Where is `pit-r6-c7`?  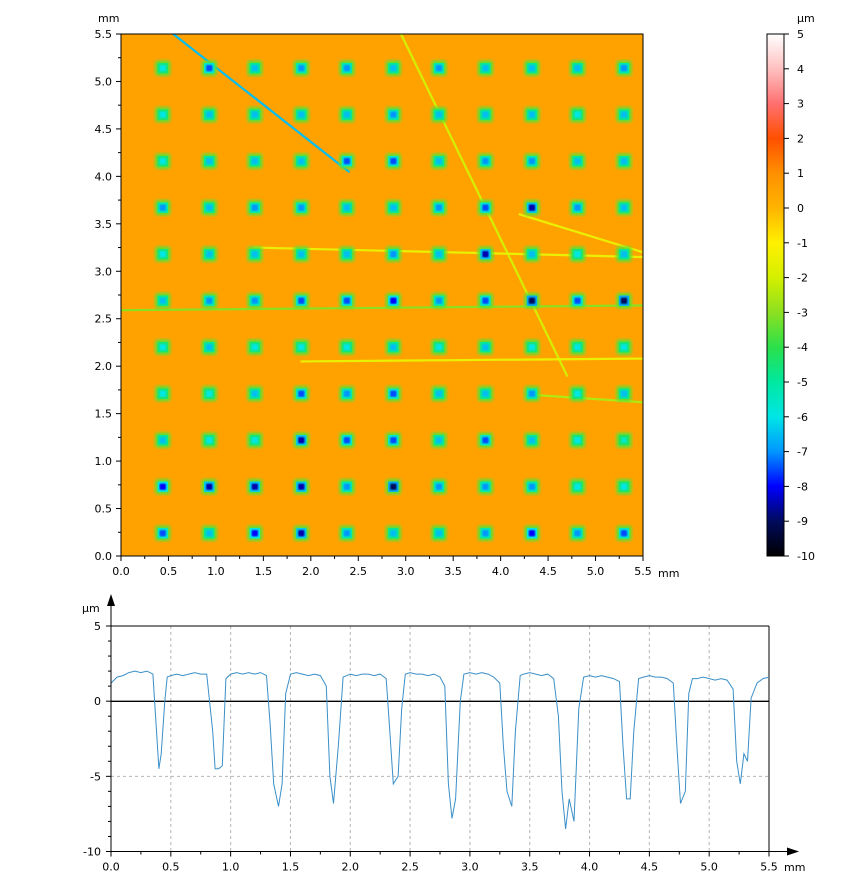
pit-r6-c7 is located at coordinates (439, 300).